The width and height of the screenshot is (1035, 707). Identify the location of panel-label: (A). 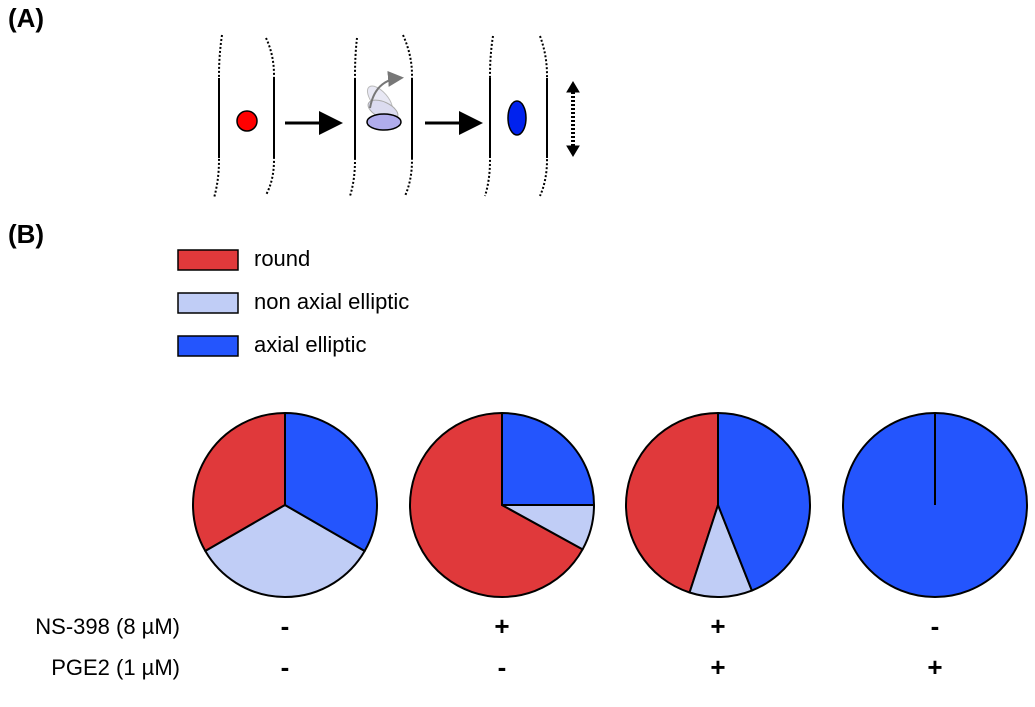
(26, 18).